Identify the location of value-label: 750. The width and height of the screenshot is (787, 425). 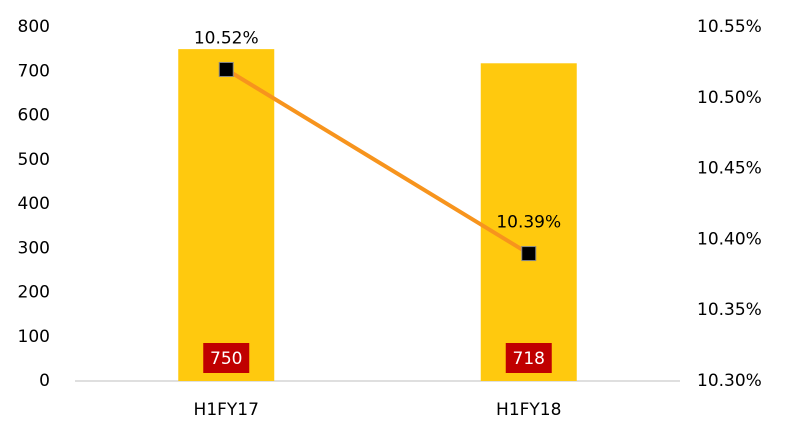
(226, 359).